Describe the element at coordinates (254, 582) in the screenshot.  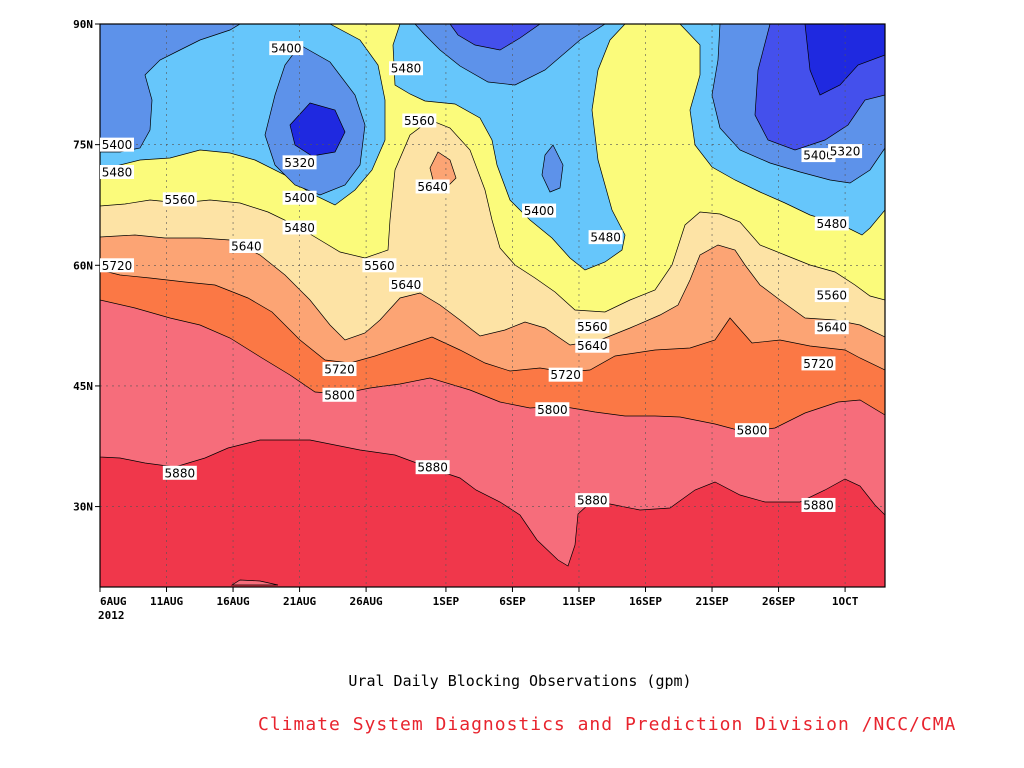
I see `band-5880-patch` at that location.